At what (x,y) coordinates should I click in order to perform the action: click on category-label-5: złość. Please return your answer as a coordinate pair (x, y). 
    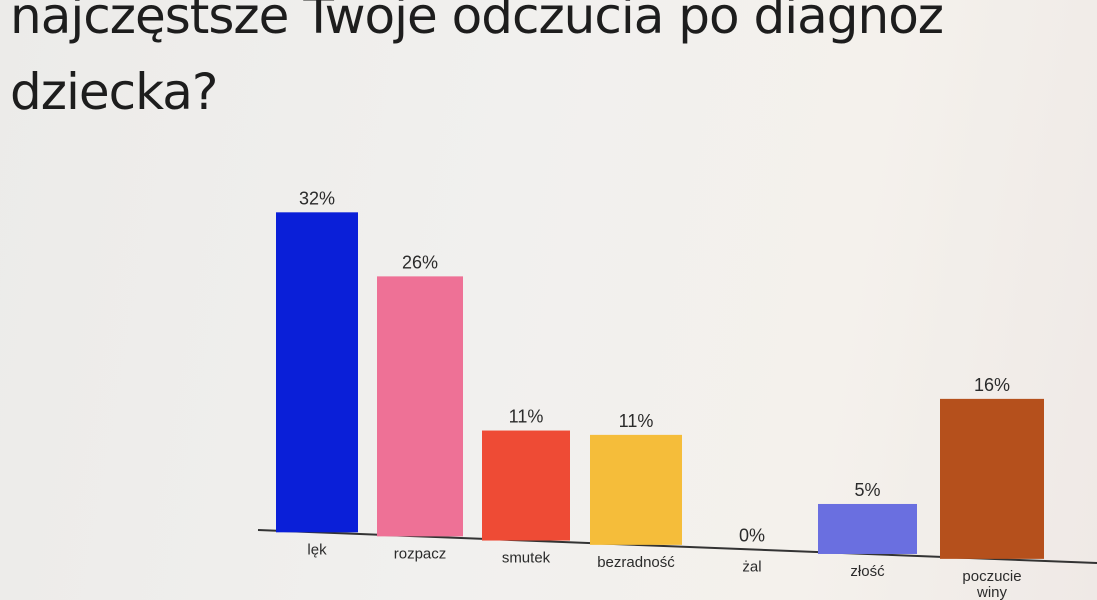
    Looking at the image, I should click on (867, 571).